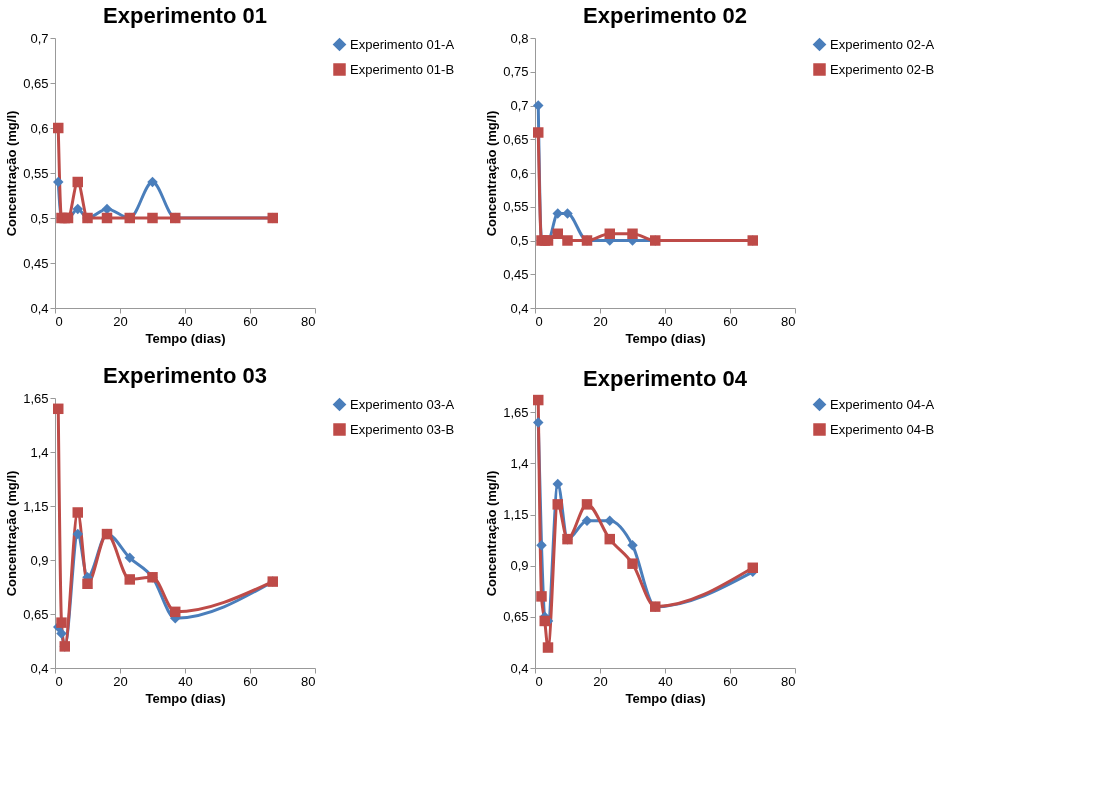  I want to click on legend-label: Experimento 01-B, so click(402, 69).